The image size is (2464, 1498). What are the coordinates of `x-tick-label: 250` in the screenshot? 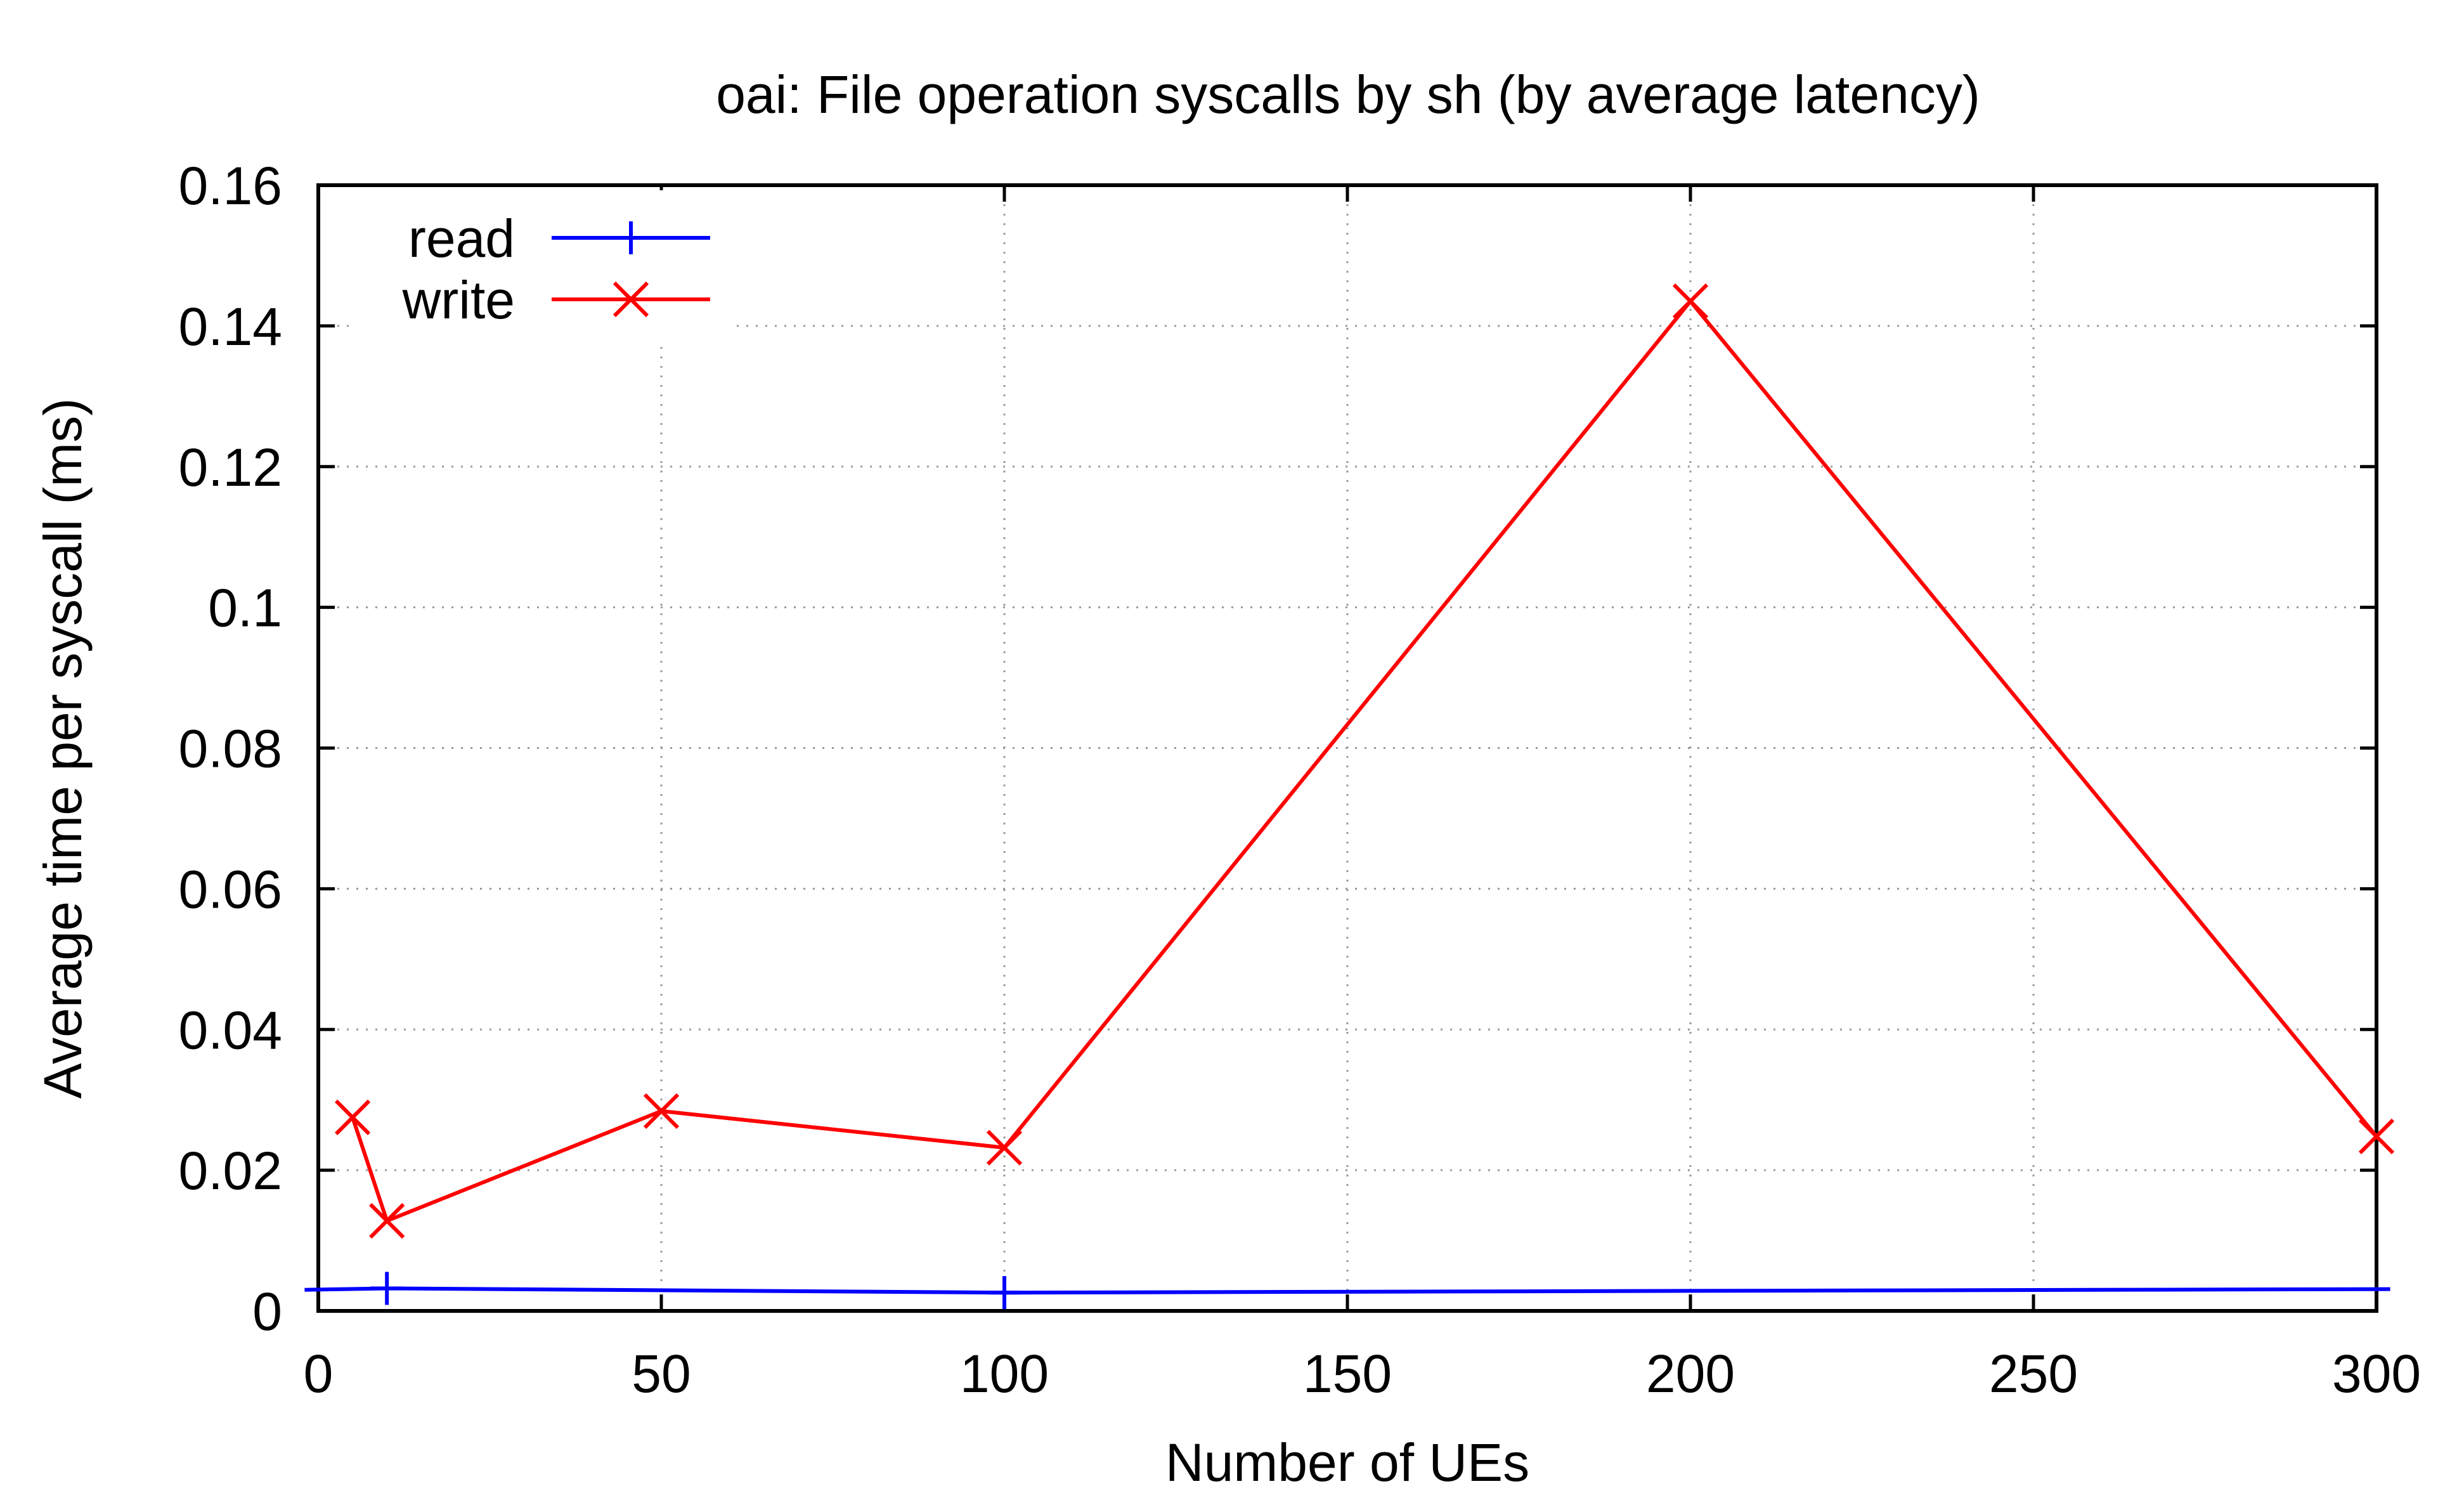 It's located at (2033, 1374).